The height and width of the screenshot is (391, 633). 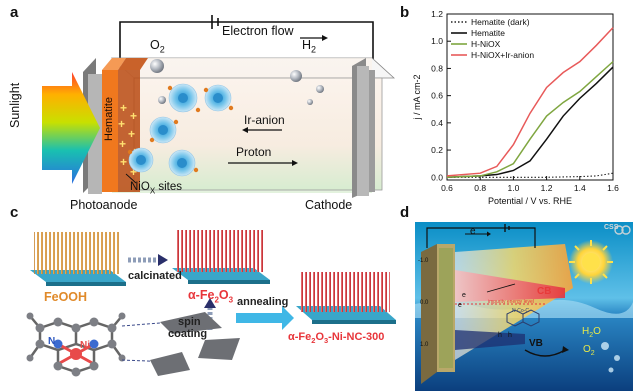 I want to click on h2o-label: H2O, so click(x=591, y=332).